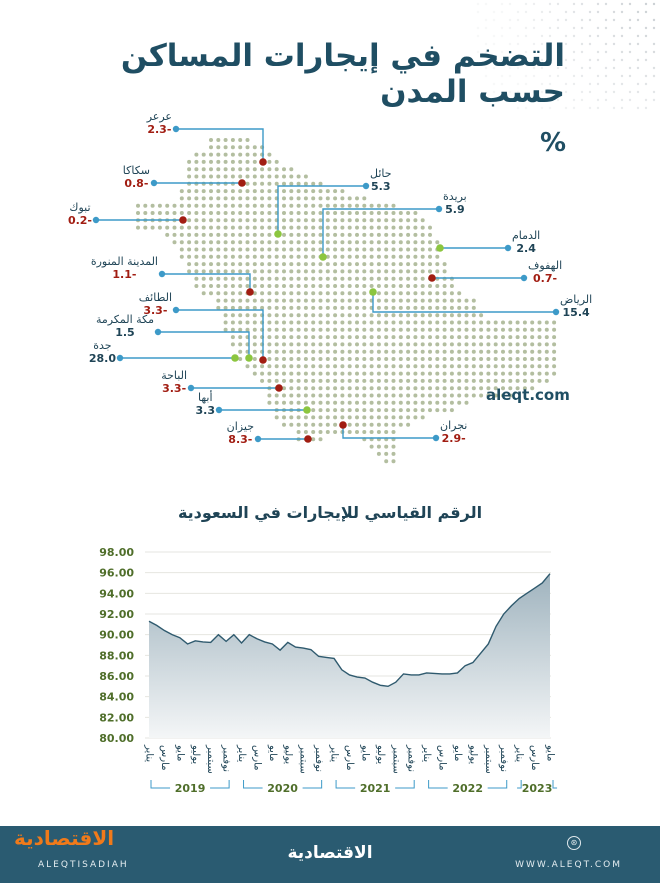 The width and height of the screenshot is (660, 883). I want to click on social-handle: ALEQTISADIAH, so click(83, 865).